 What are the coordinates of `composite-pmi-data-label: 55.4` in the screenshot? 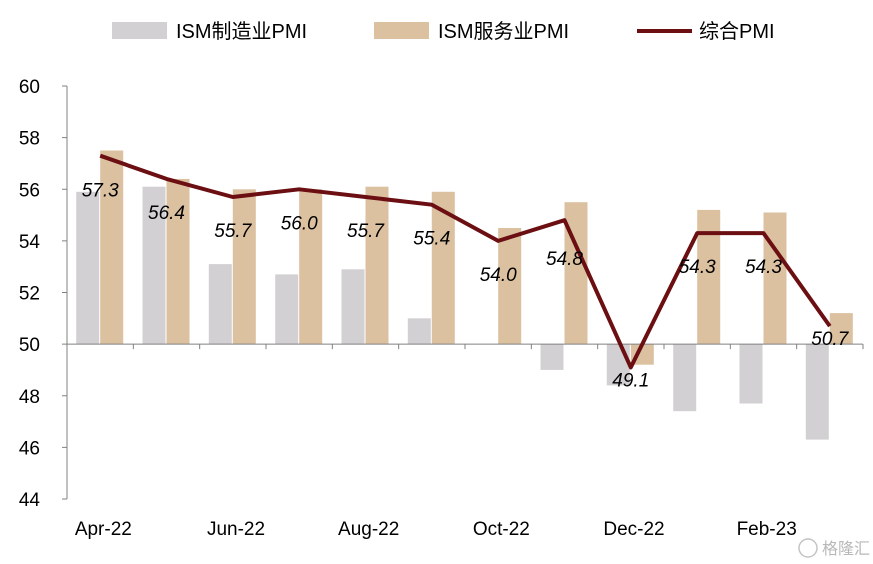 It's located at (431, 239).